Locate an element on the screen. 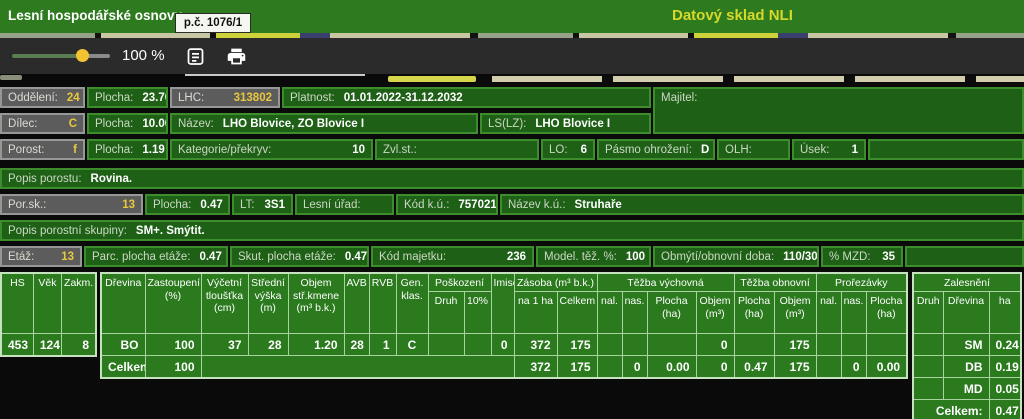  field-lesni-urad: Lesní úřad: is located at coordinates (344, 204).